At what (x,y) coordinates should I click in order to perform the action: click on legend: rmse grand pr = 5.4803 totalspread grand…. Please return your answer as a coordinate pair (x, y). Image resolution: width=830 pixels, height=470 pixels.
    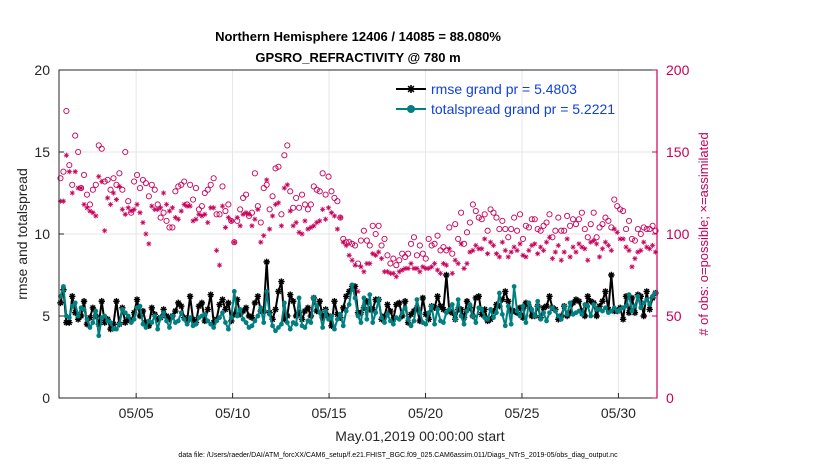
    Looking at the image, I should click on (505, 99).